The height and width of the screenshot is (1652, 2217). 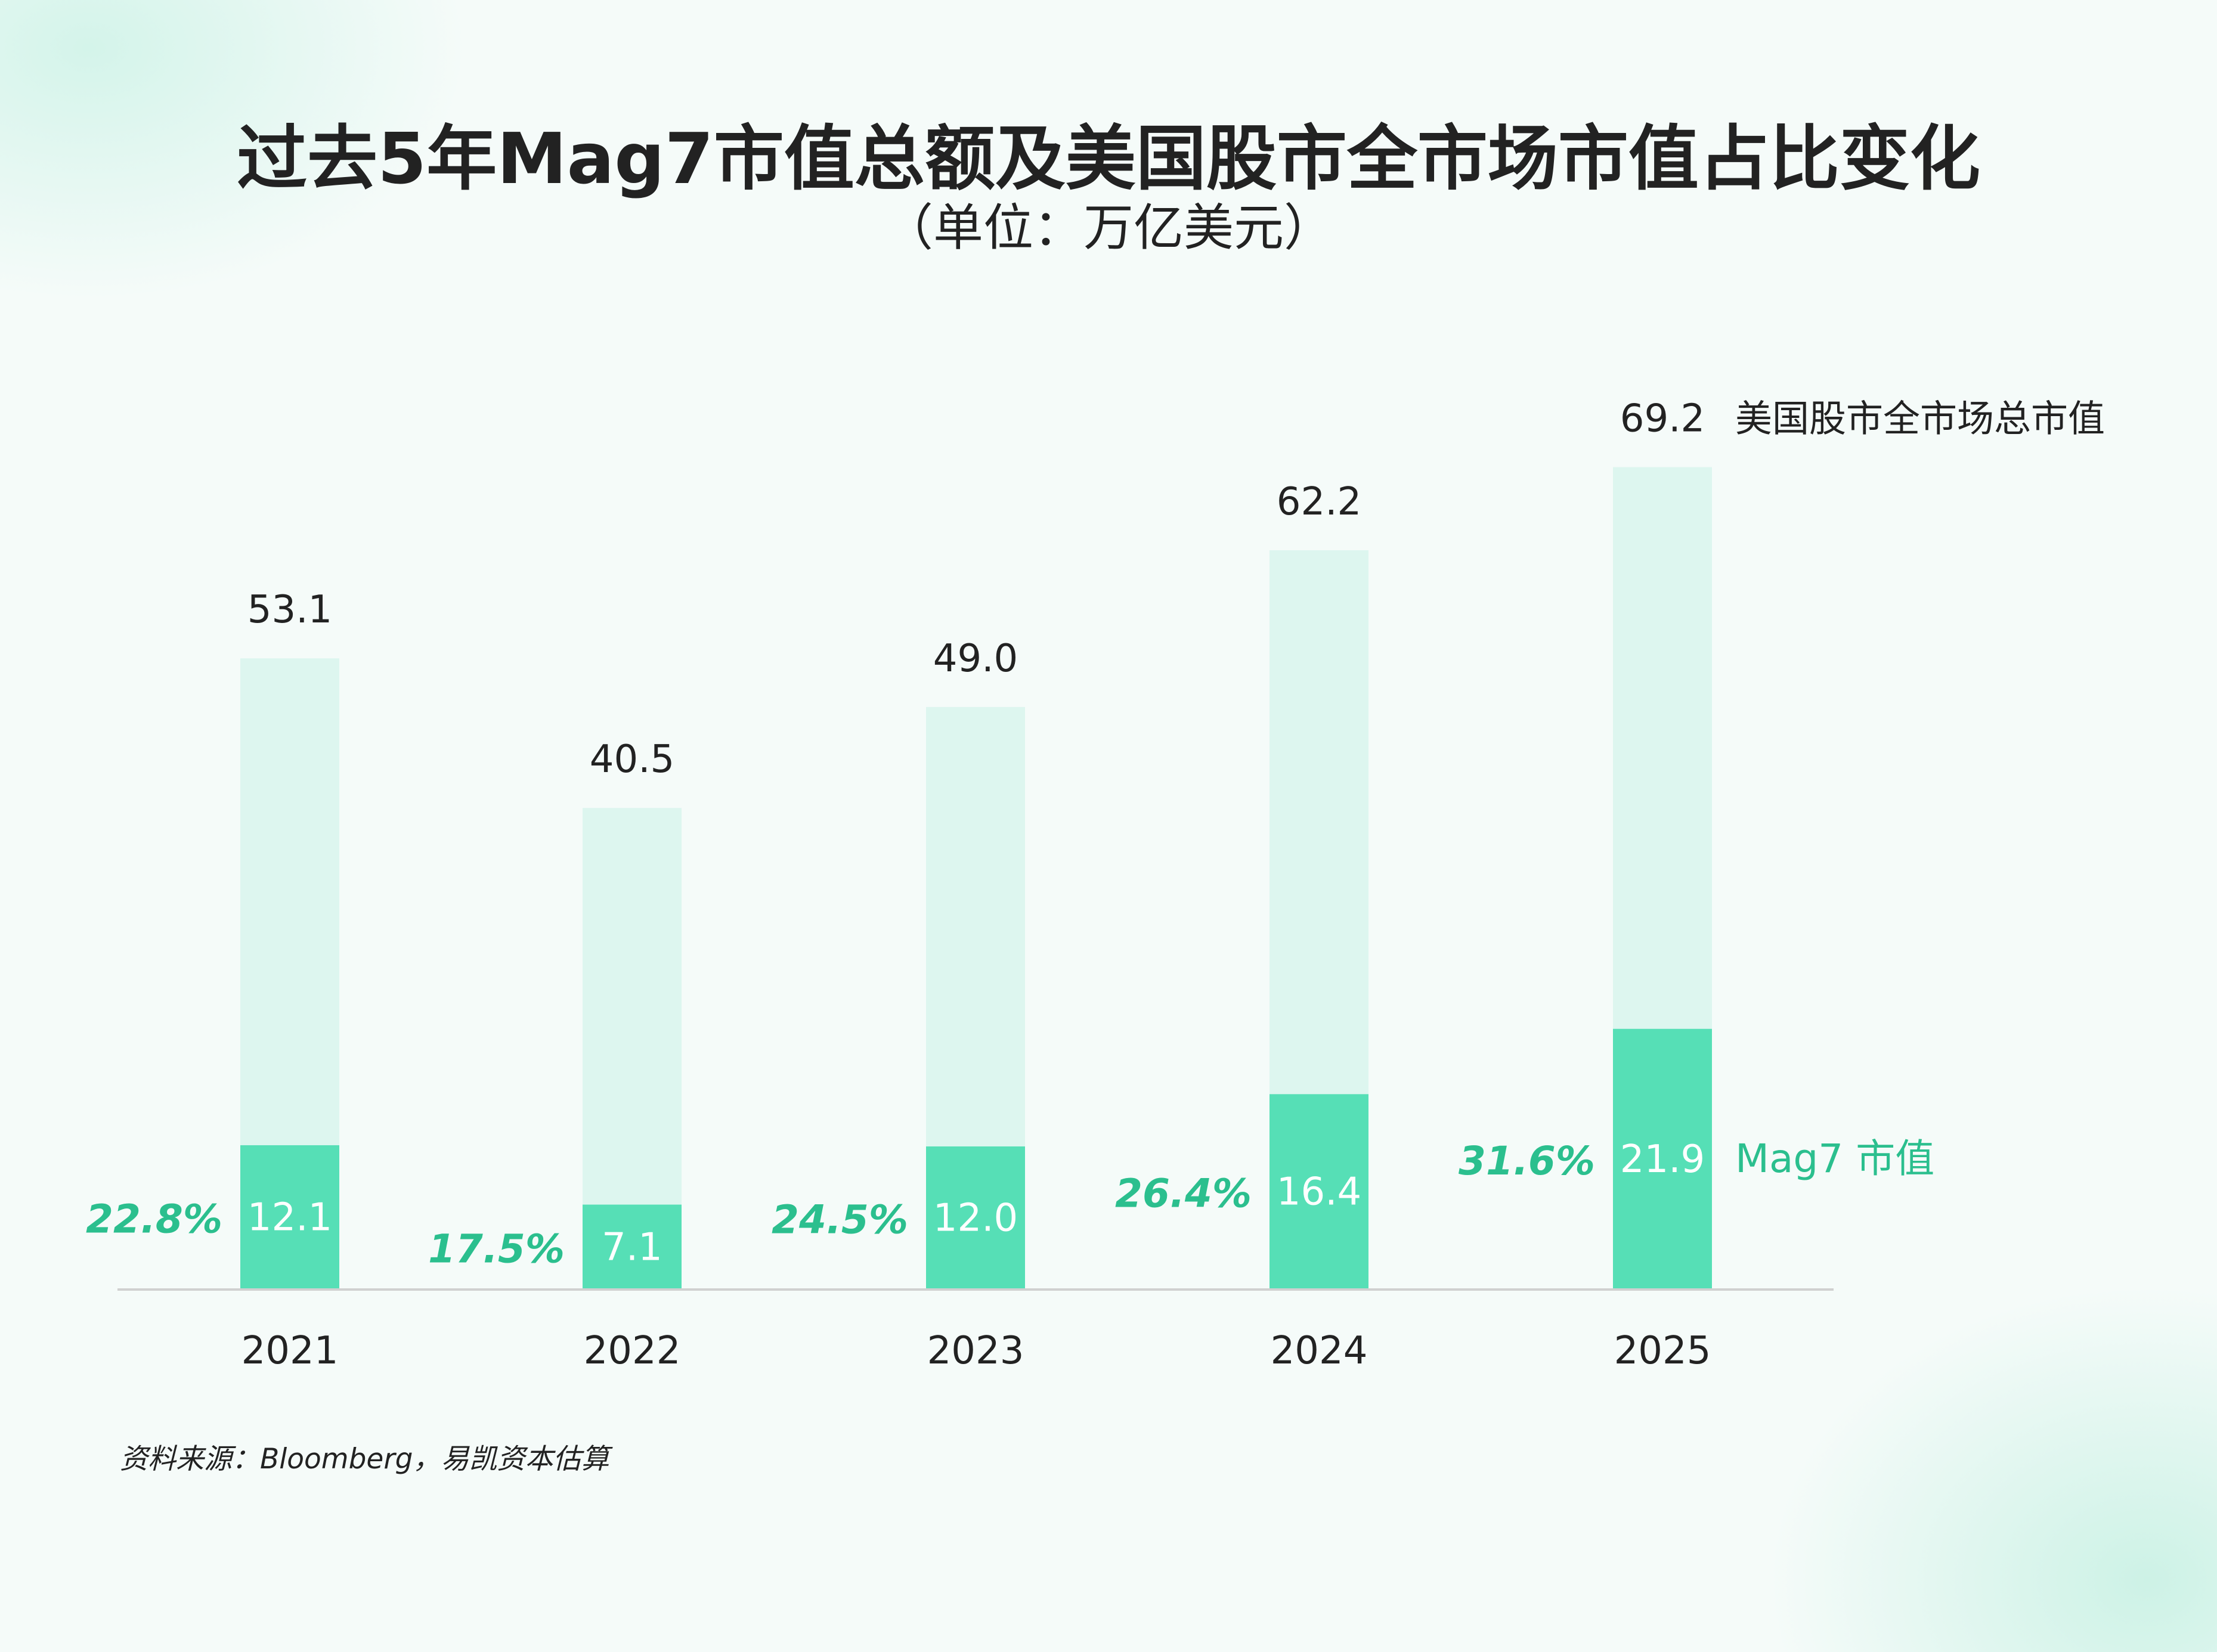 What do you see at coordinates (976, 1351) in the screenshot?
I see `x-tick-label: 2023` at bounding box center [976, 1351].